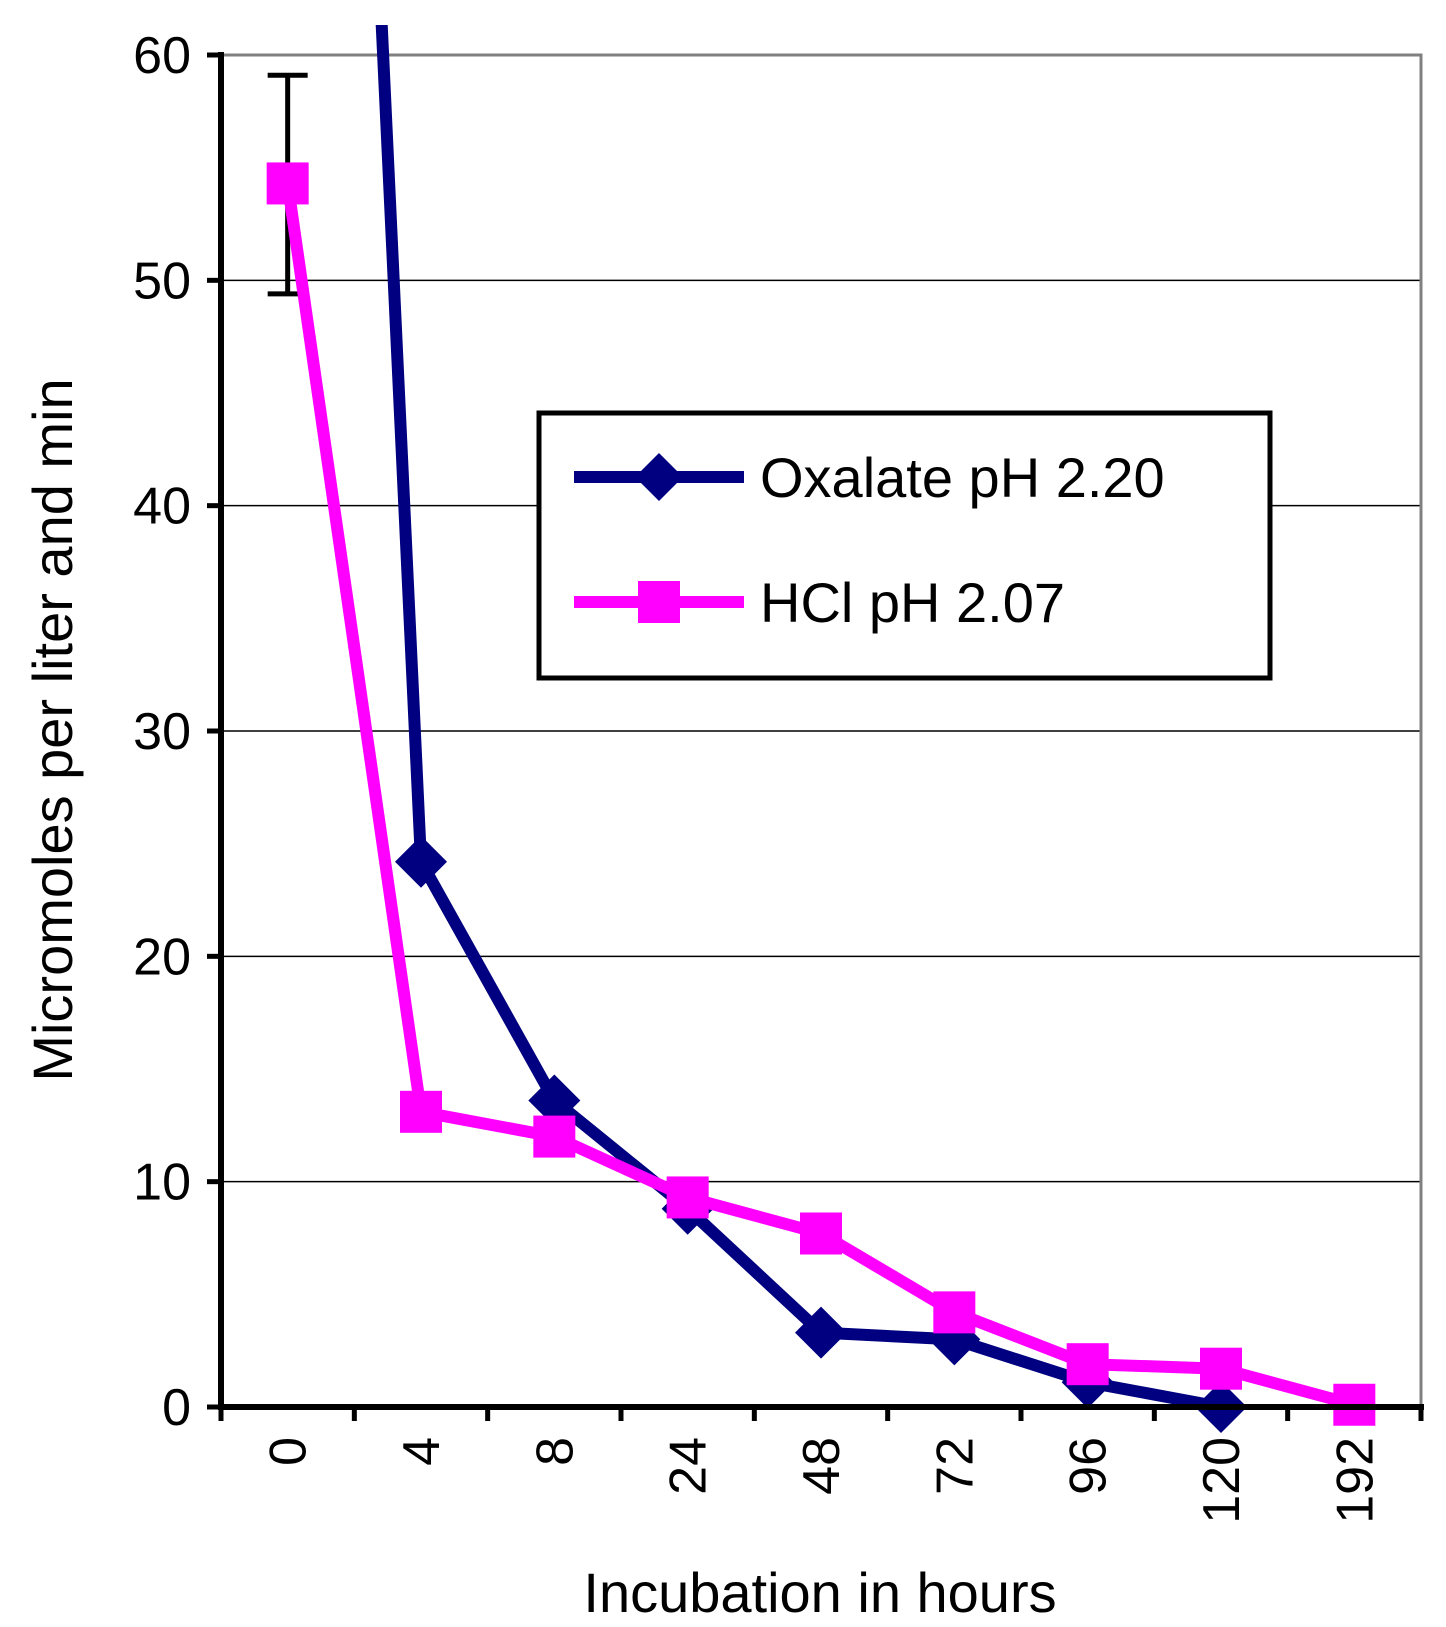 The image size is (1446, 1627). I want to click on y-tick-label-60: 60, so click(162, 56).